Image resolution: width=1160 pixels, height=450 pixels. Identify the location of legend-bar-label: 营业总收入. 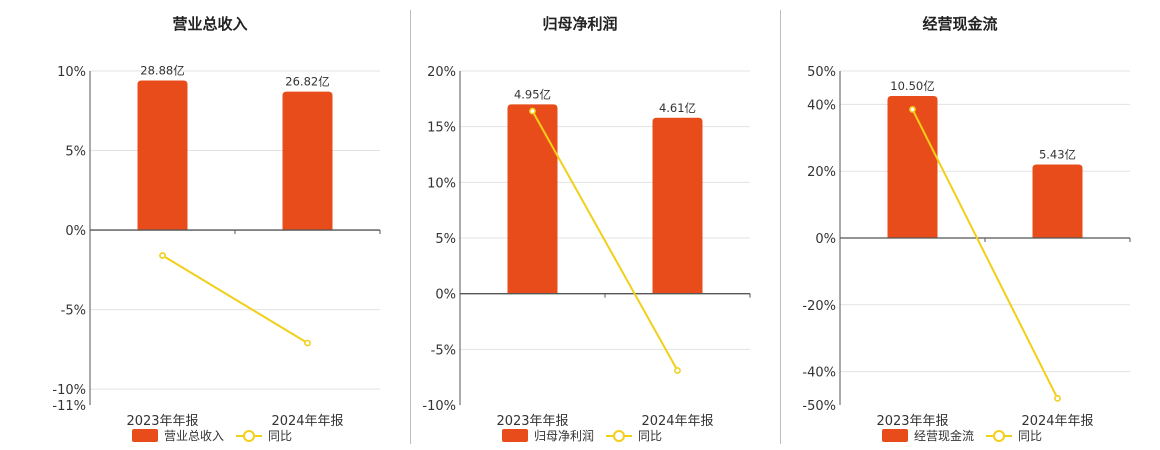
(194, 436).